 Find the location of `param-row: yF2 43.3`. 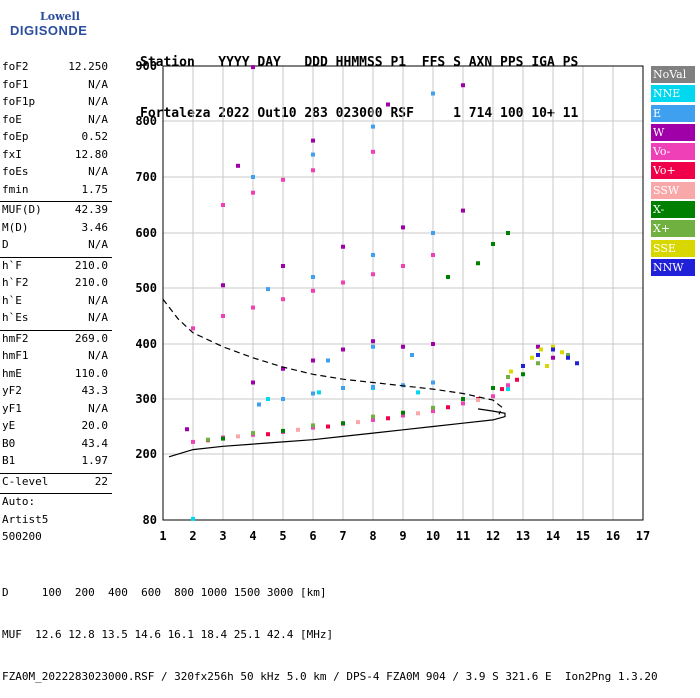

param-row: yF2 43.3 is located at coordinates (56, 393).